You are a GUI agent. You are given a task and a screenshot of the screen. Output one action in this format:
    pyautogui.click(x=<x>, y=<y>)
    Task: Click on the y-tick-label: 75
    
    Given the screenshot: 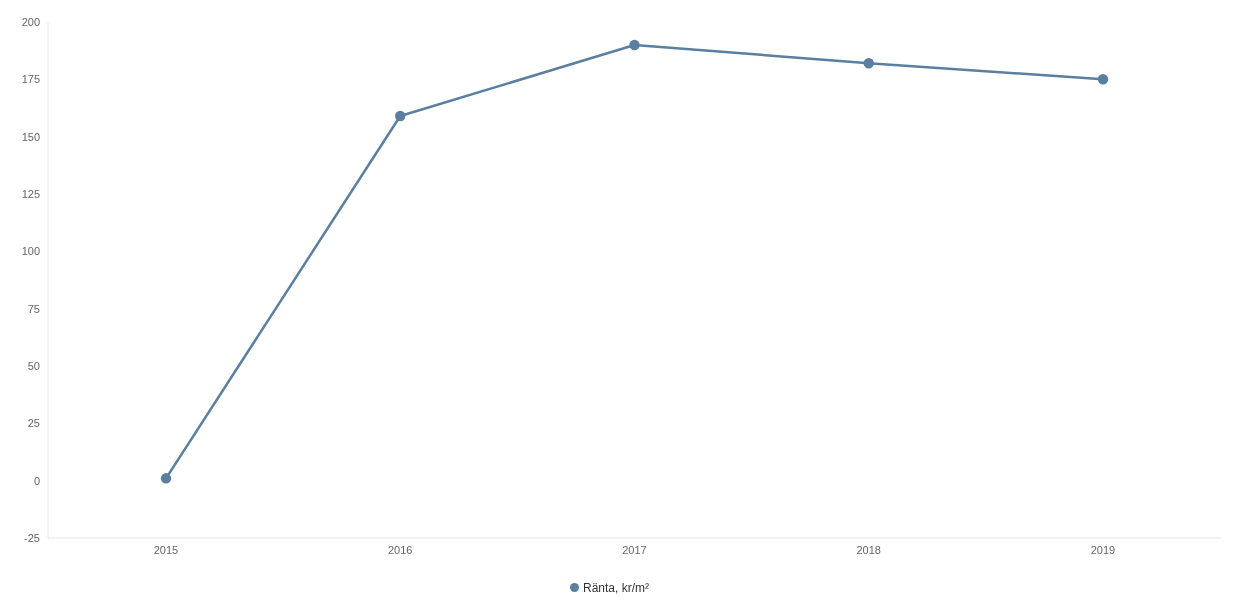 What is the action you would take?
    pyautogui.click(x=33, y=308)
    